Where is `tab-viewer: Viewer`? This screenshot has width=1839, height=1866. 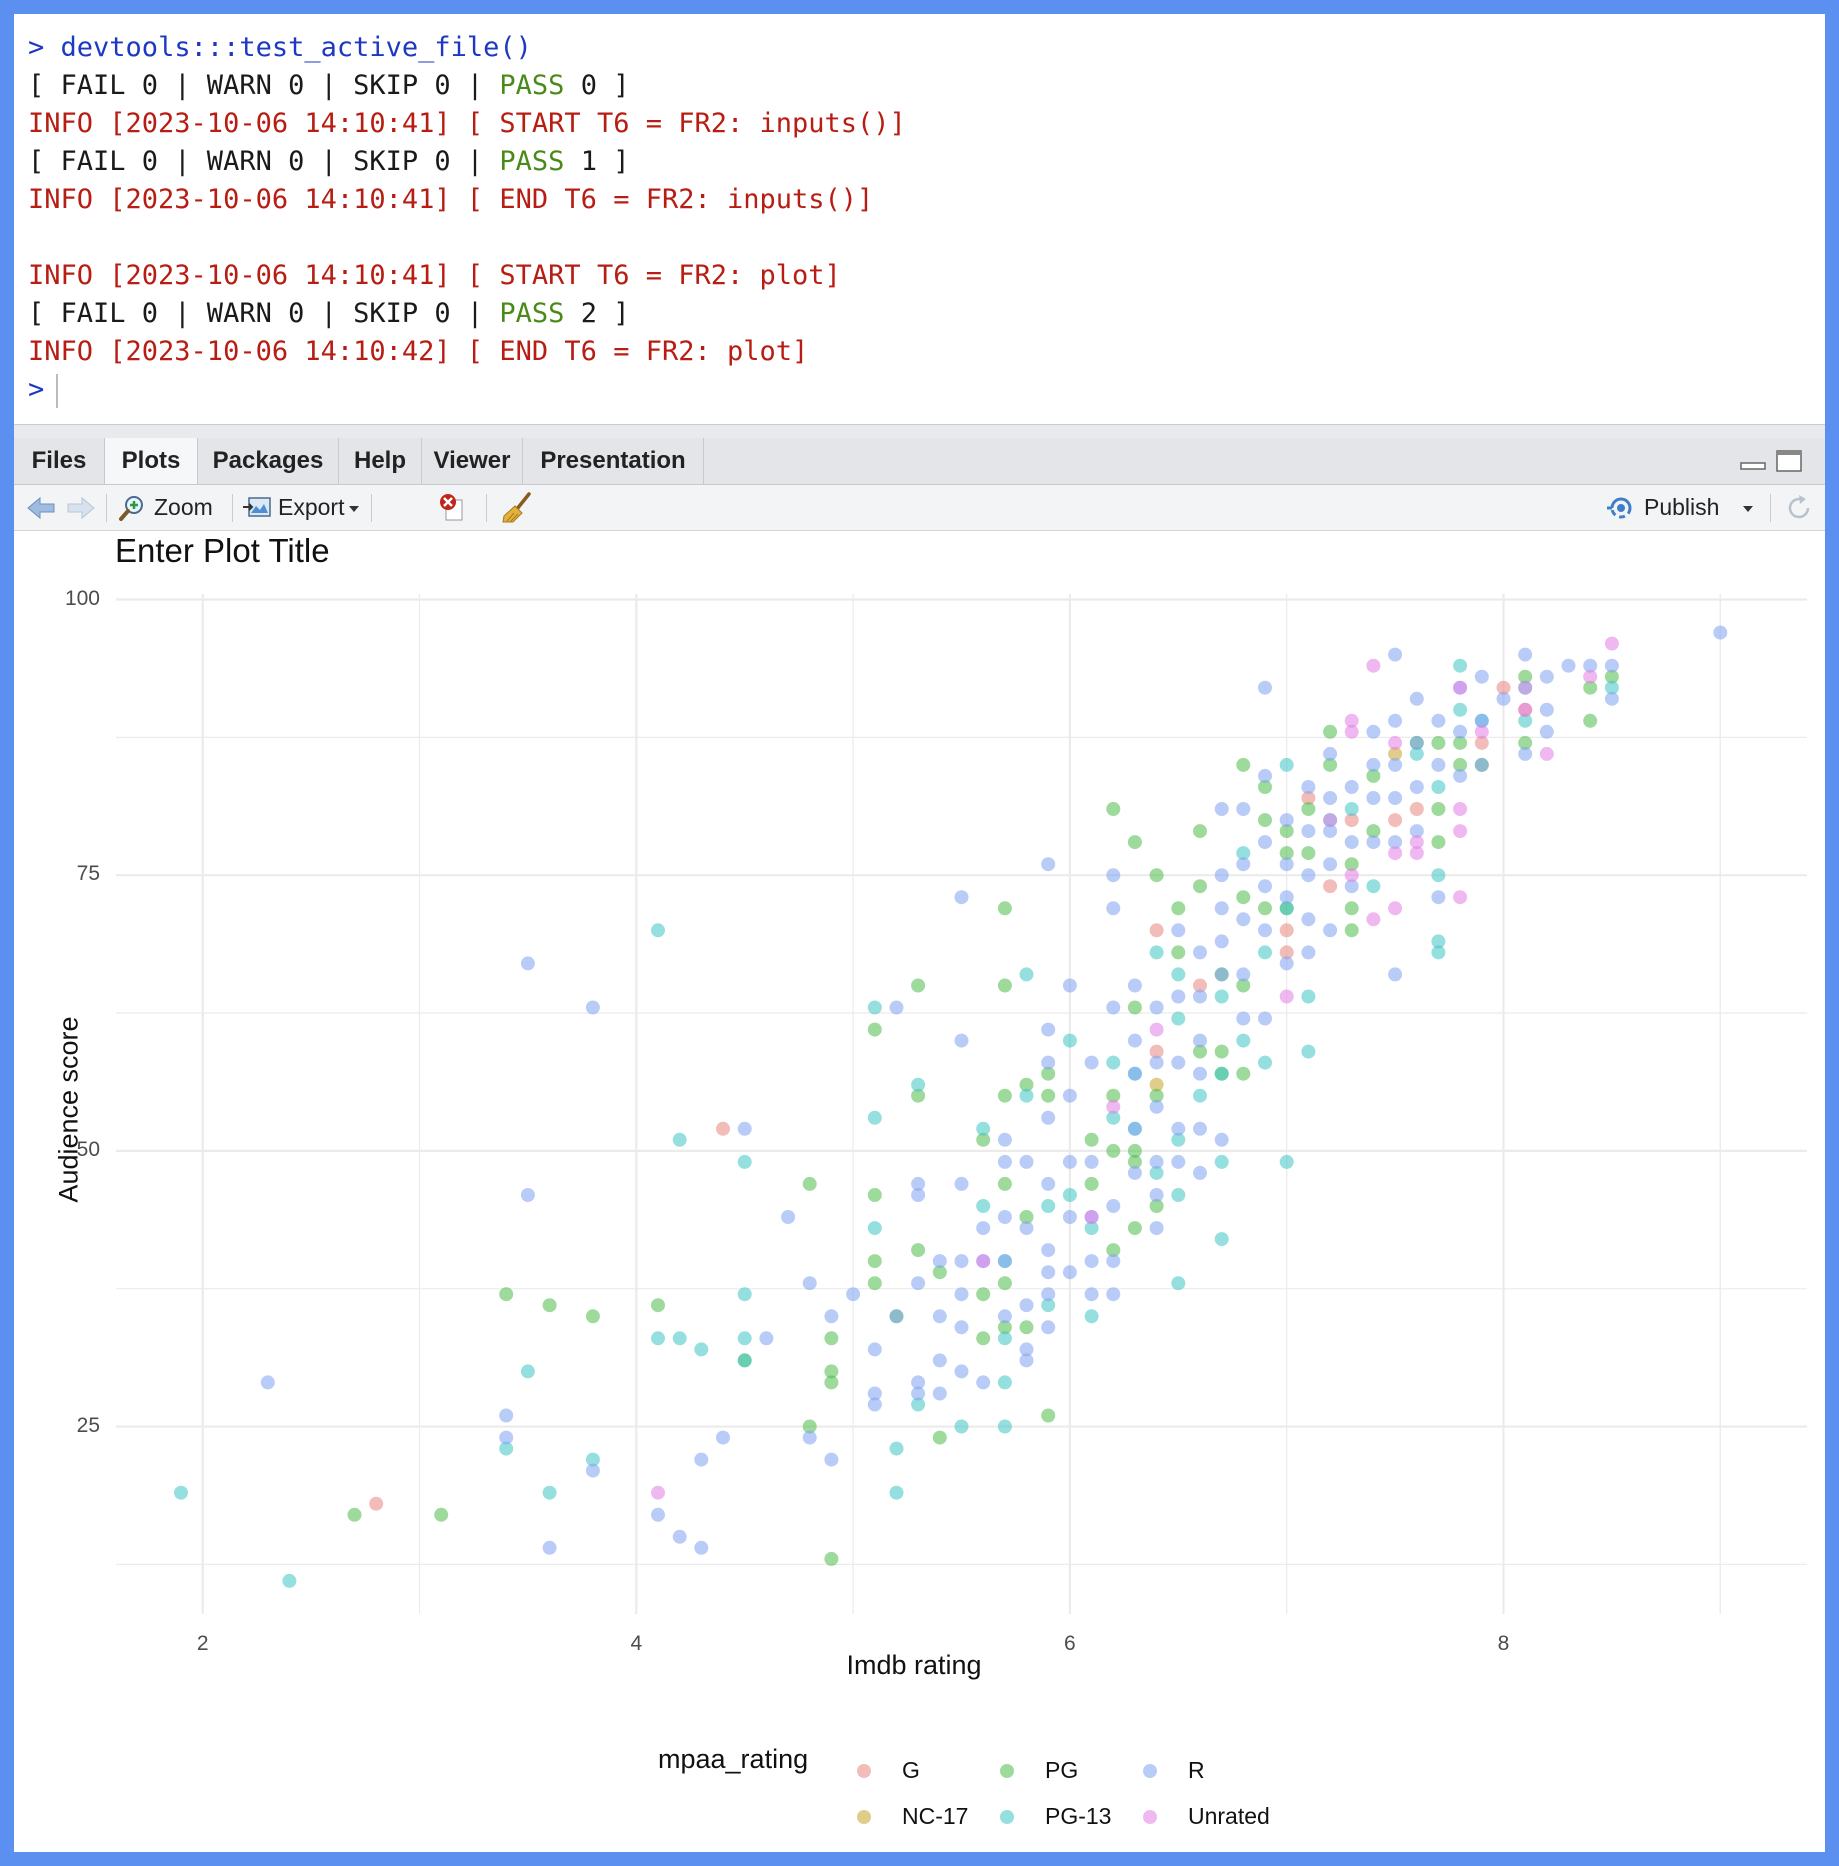
tab-viewer: Viewer is located at coordinates (472, 461).